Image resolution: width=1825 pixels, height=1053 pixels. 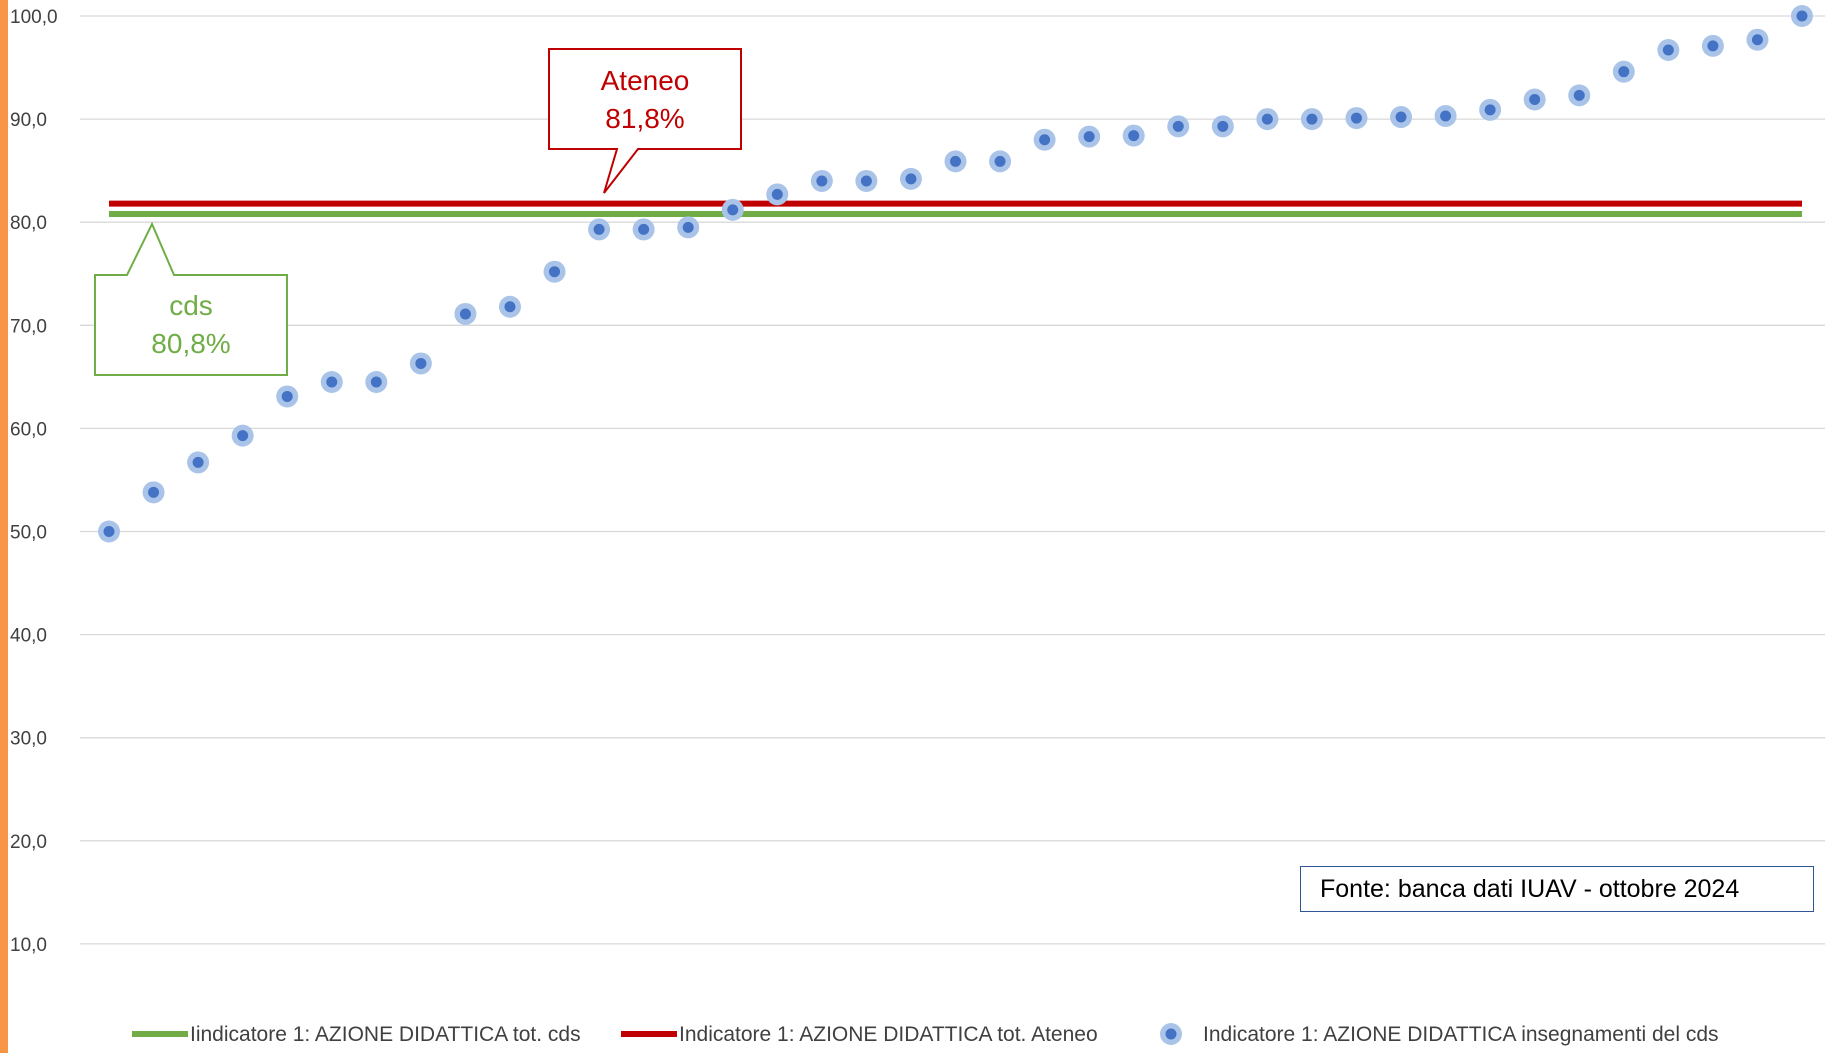 I want to click on cds-callout: cds 80,8%, so click(x=191, y=298).